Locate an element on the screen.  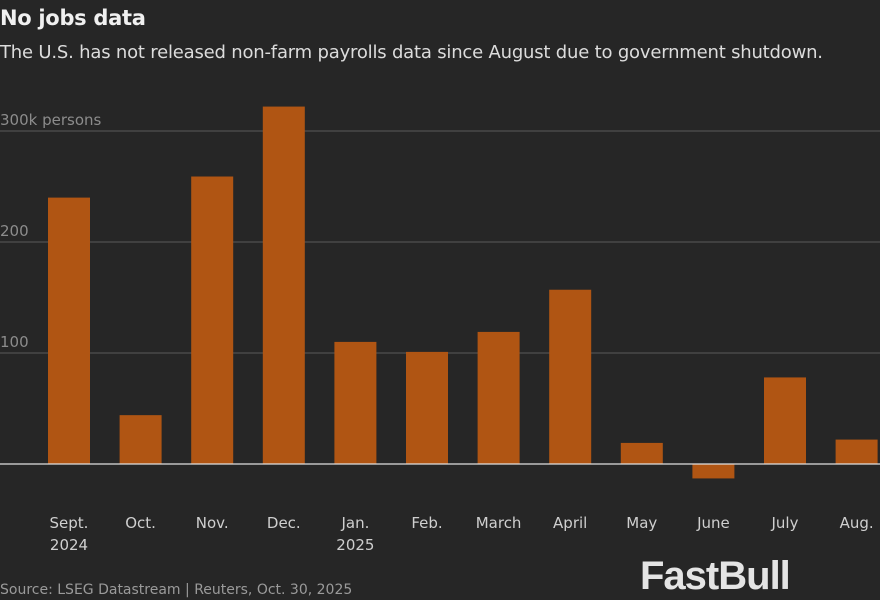
x-tick-label: Oct. is located at coordinates (140, 523).